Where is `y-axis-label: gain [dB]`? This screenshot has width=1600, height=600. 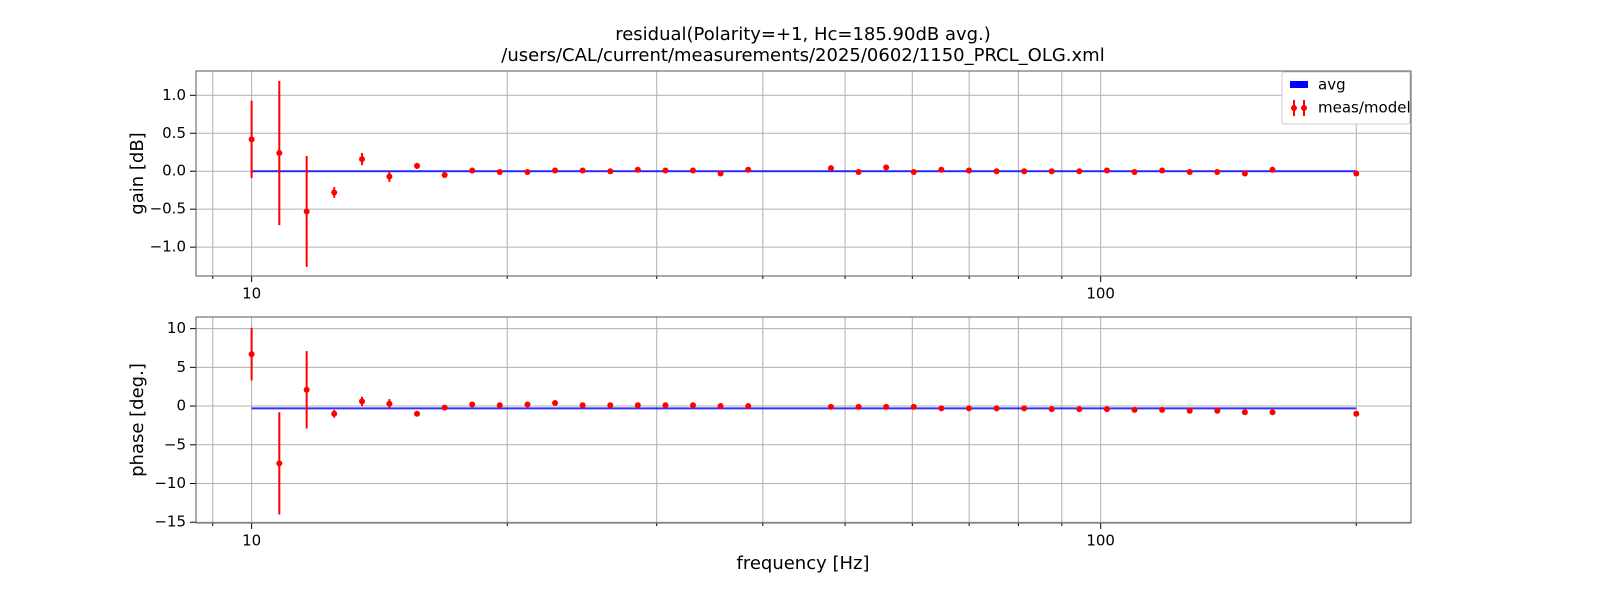 y-axis-label: gain [dB] is located at coordinates (137, 173).